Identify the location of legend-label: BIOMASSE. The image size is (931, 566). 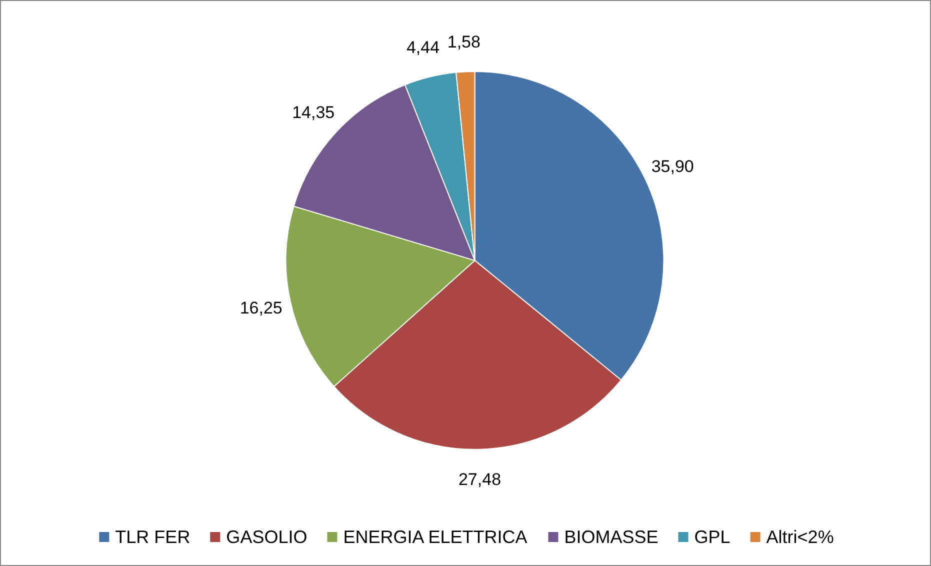
(611, 537).